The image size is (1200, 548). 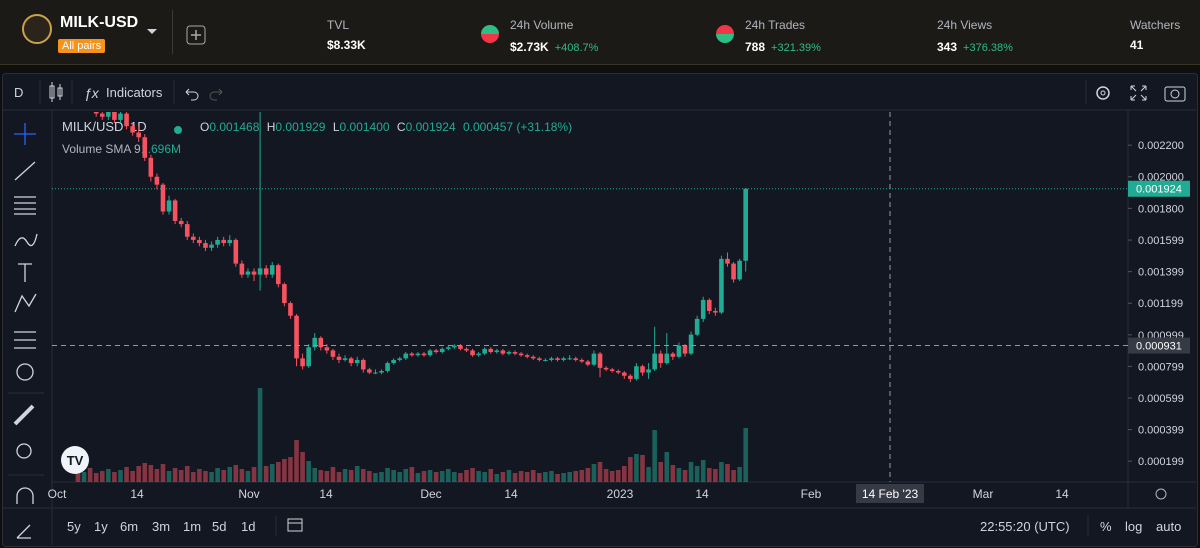 I want to click on indicators-button: Indicators, so click(x=134, y=92).